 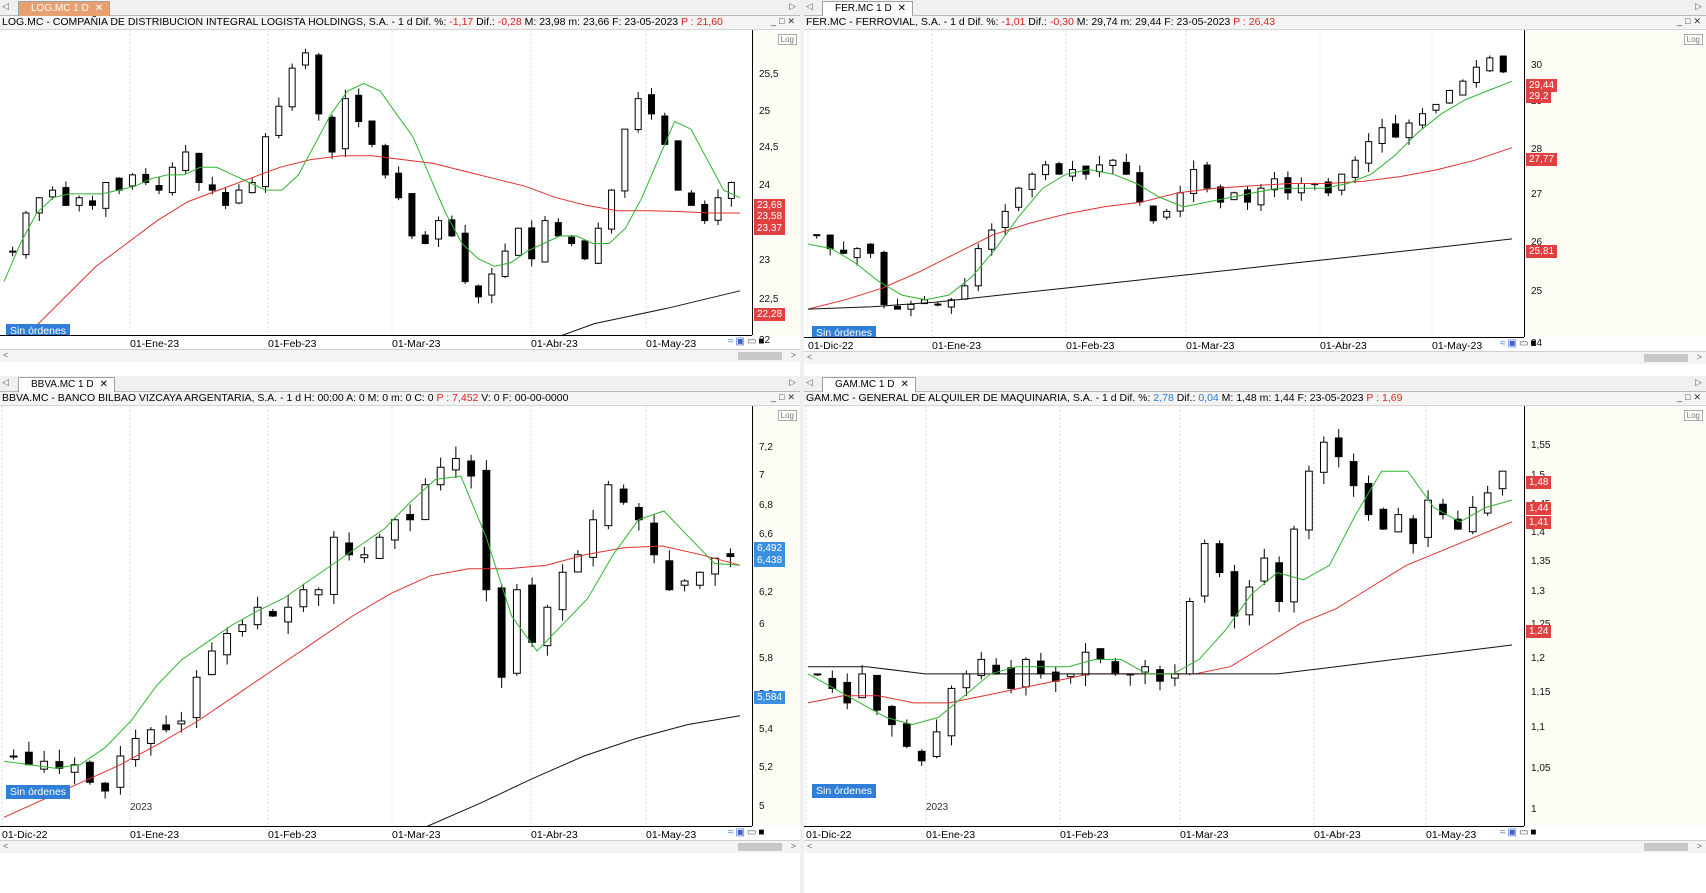 What do you see at coordinates (66, 384) in the screenshot?
I see `tab-bbva: BBVA.MC 1 D ✕` at bounding box center [66, 384].